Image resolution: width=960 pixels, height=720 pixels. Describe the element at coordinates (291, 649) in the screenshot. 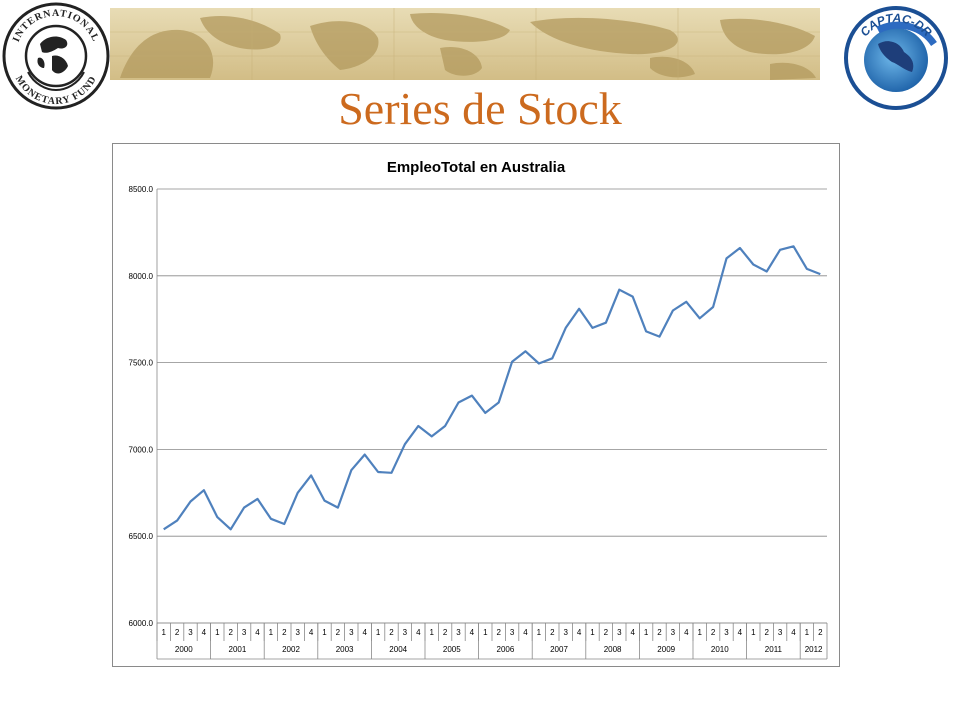

I see `x-year-label: 2002` at that location.